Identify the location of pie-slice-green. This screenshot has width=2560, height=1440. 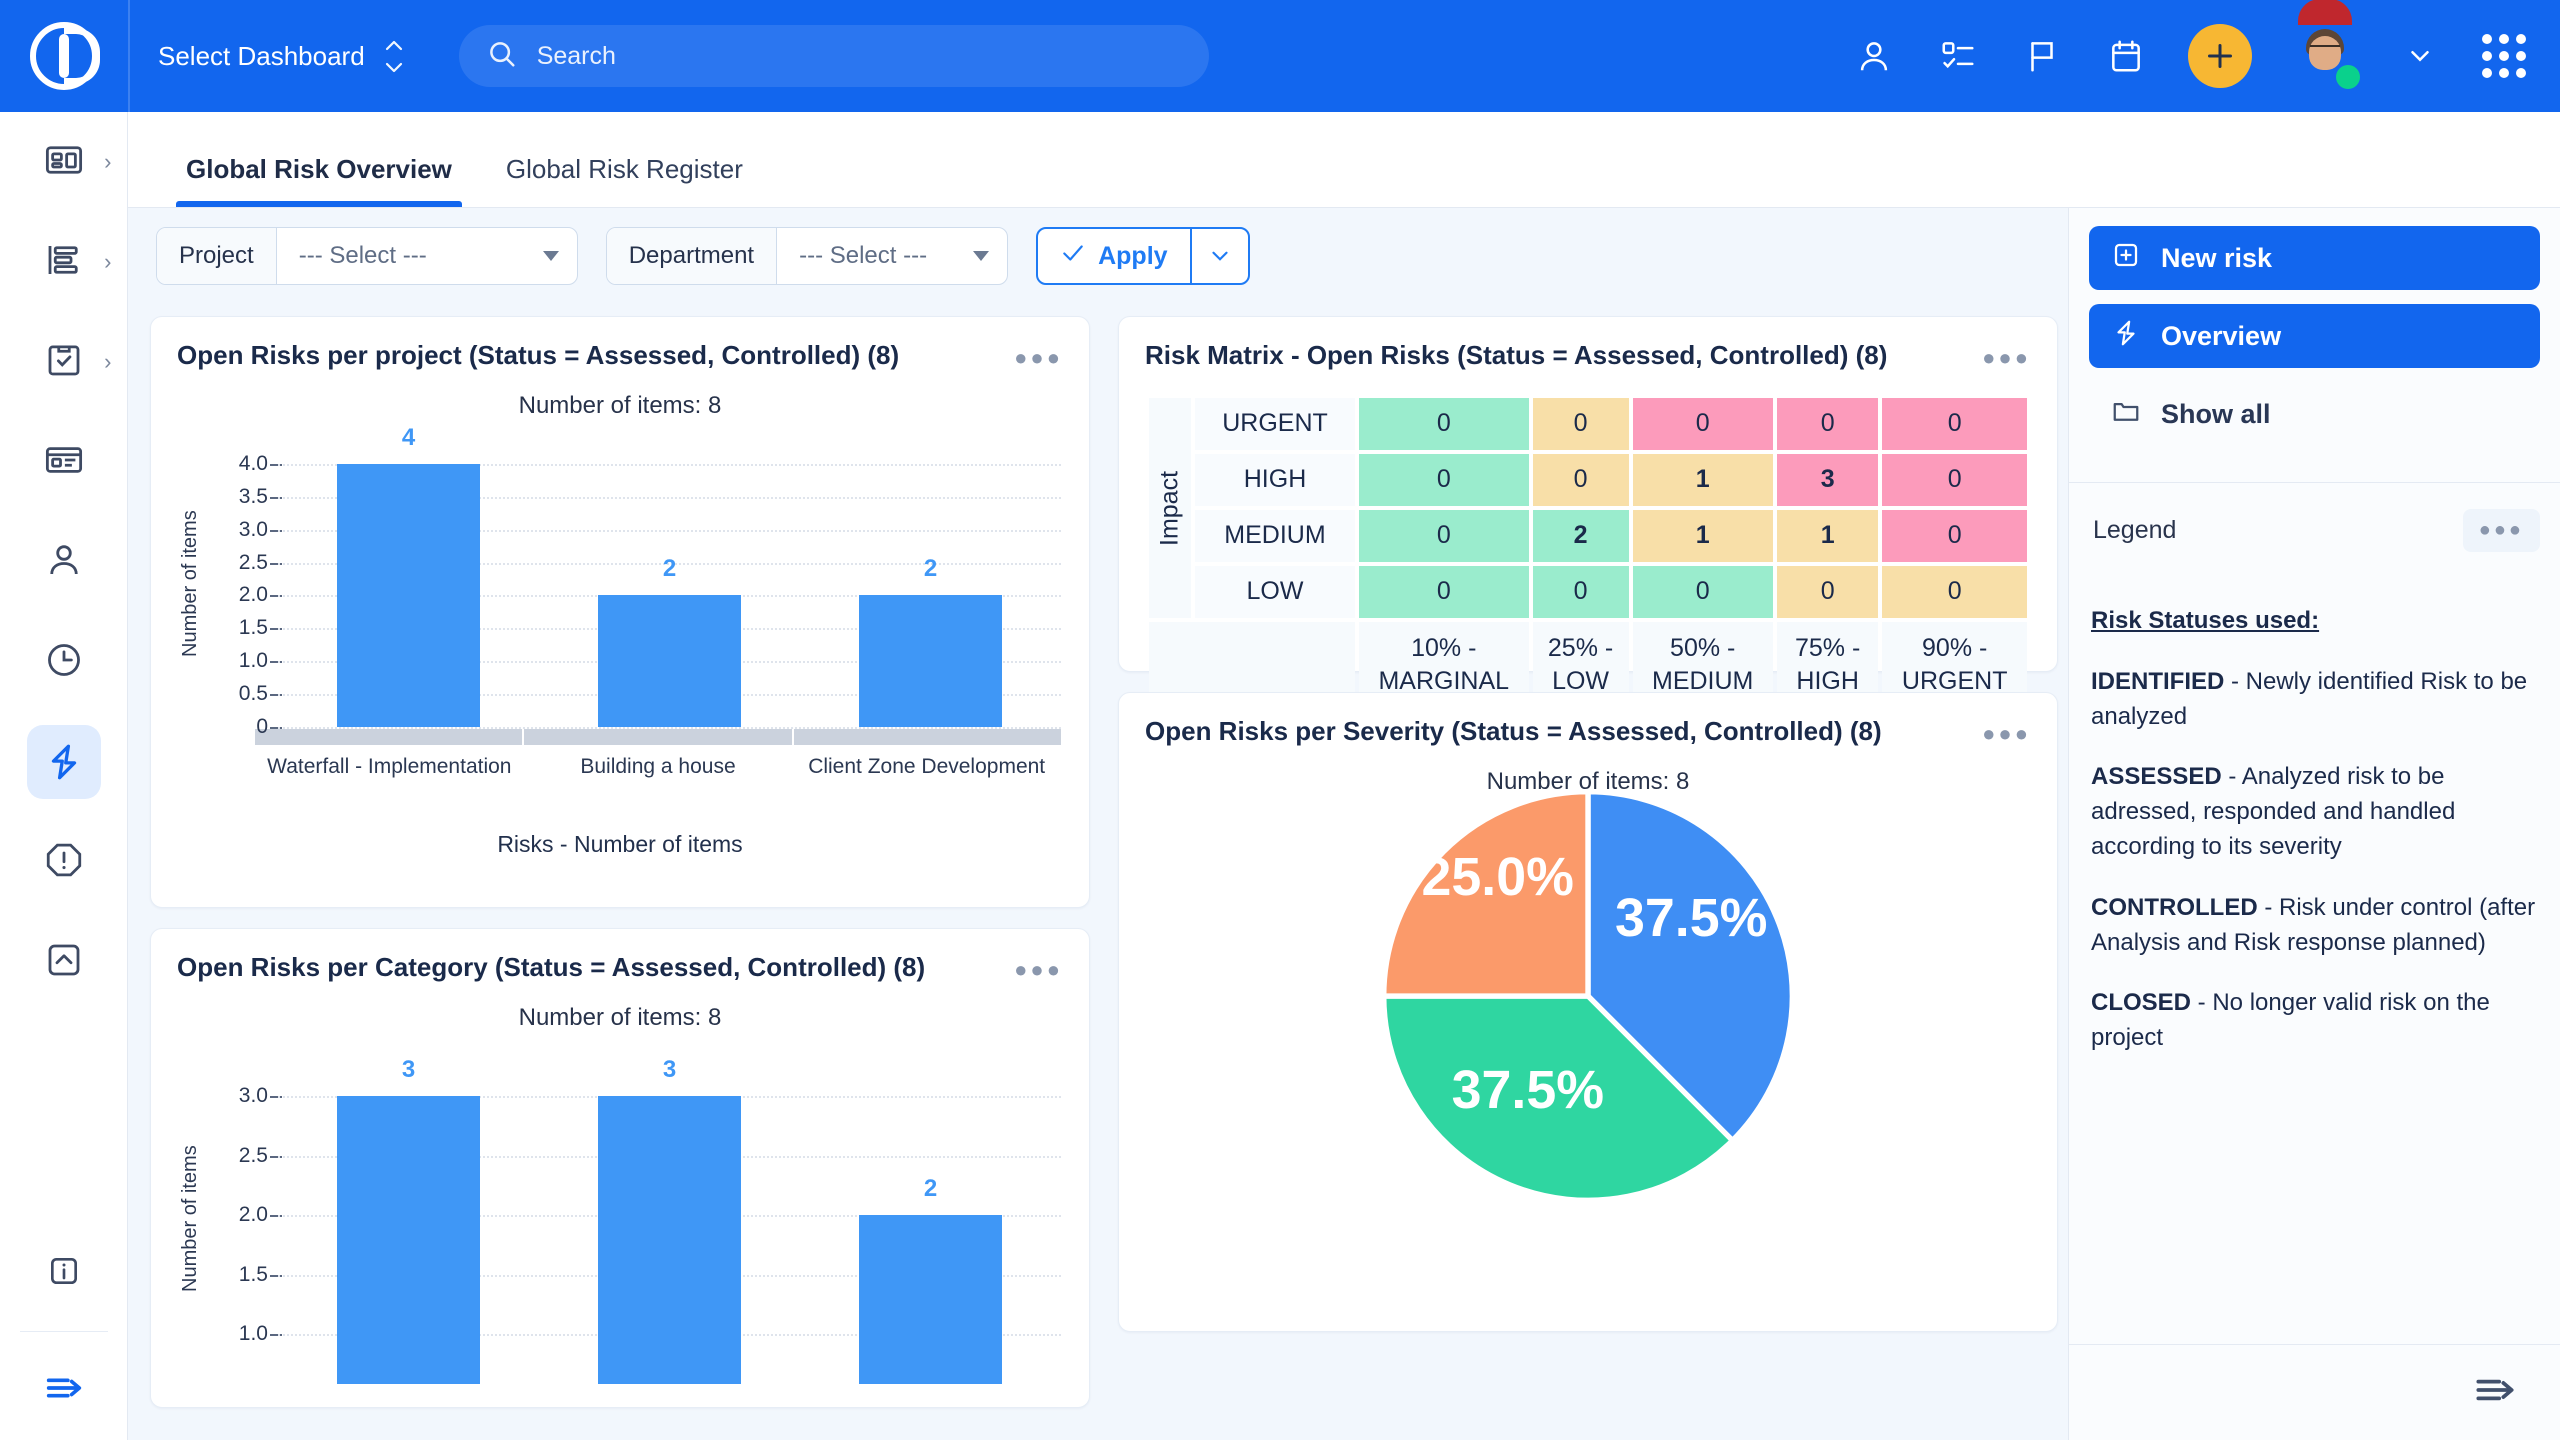
(1559, 1097).